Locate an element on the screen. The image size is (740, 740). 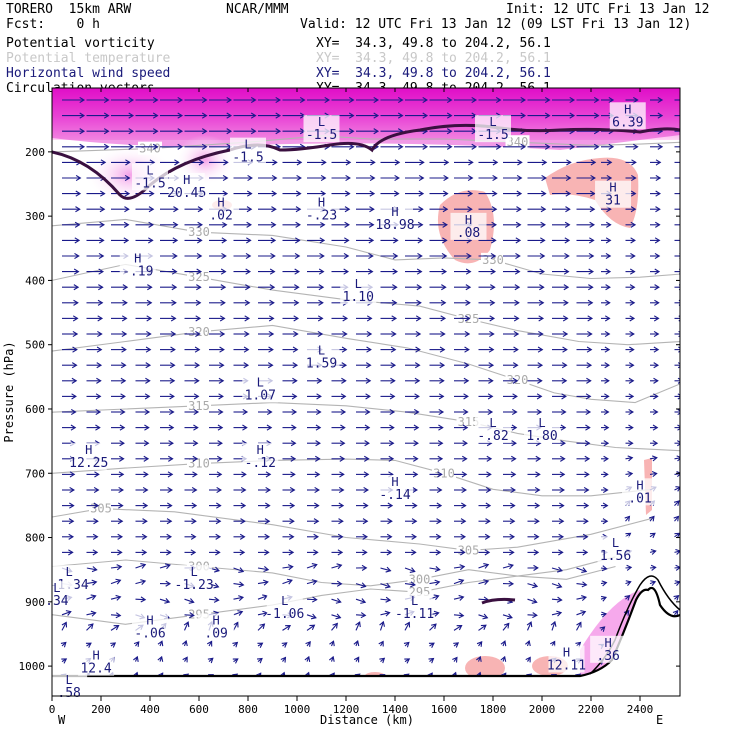
pv-extremum-value: 20.45 is located at coordinates (186, 193).